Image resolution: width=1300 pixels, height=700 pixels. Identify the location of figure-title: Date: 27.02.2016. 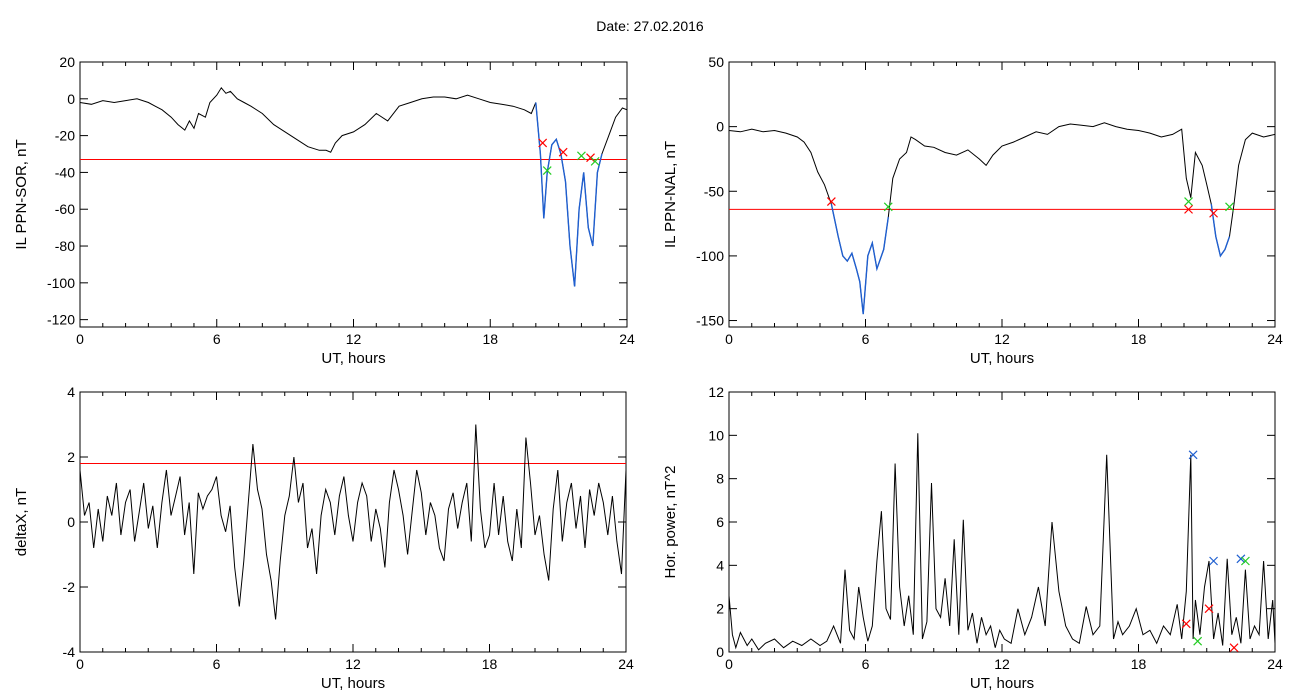
(650, 26).